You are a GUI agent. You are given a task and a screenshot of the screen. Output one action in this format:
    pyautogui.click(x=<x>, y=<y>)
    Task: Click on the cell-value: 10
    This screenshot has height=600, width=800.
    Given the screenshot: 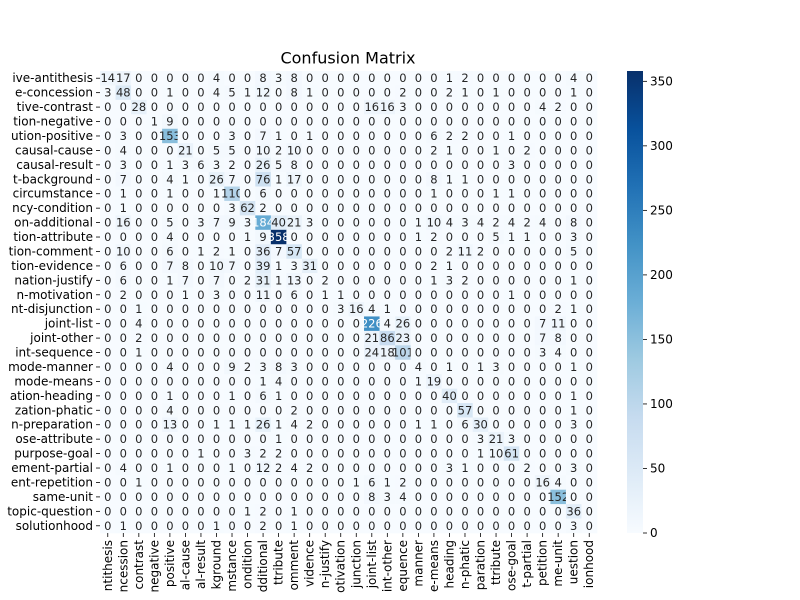 What is the action you would take?
    pyautogui.click(x=434, y=223)
    